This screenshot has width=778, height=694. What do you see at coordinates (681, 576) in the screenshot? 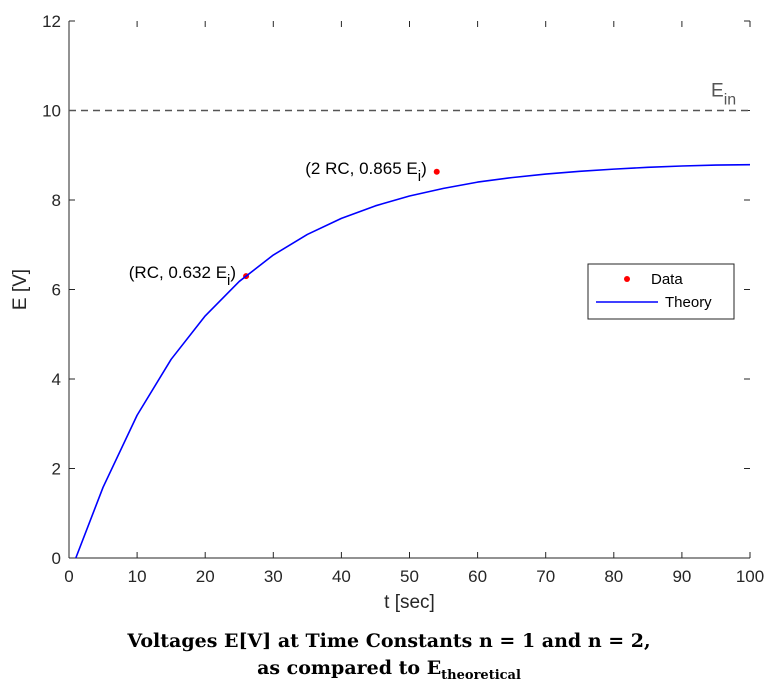
I see `x-tick-label: 90` at bounding box center [681, 576].